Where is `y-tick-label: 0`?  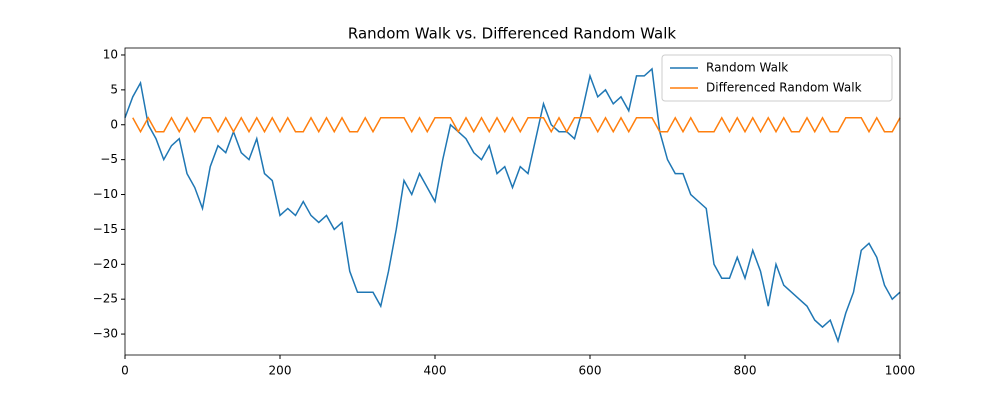
y-tick-label: 0 is located at coordinates (114, 124).